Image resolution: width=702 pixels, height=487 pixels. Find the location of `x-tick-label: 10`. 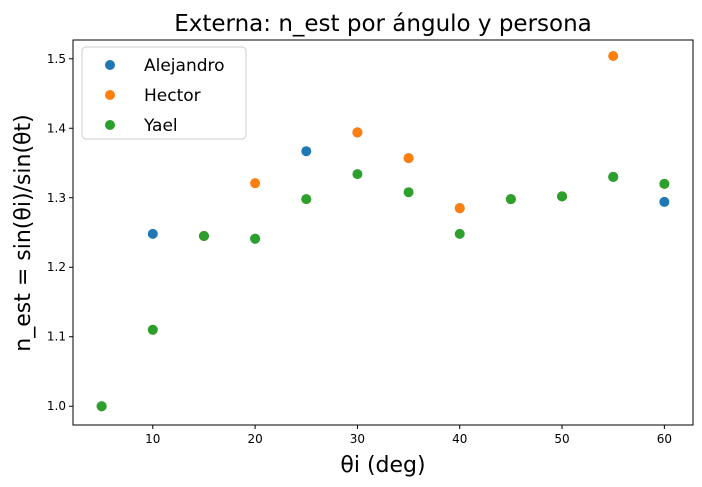

x-tick-label: 10 is located at coordinates (152, 439).